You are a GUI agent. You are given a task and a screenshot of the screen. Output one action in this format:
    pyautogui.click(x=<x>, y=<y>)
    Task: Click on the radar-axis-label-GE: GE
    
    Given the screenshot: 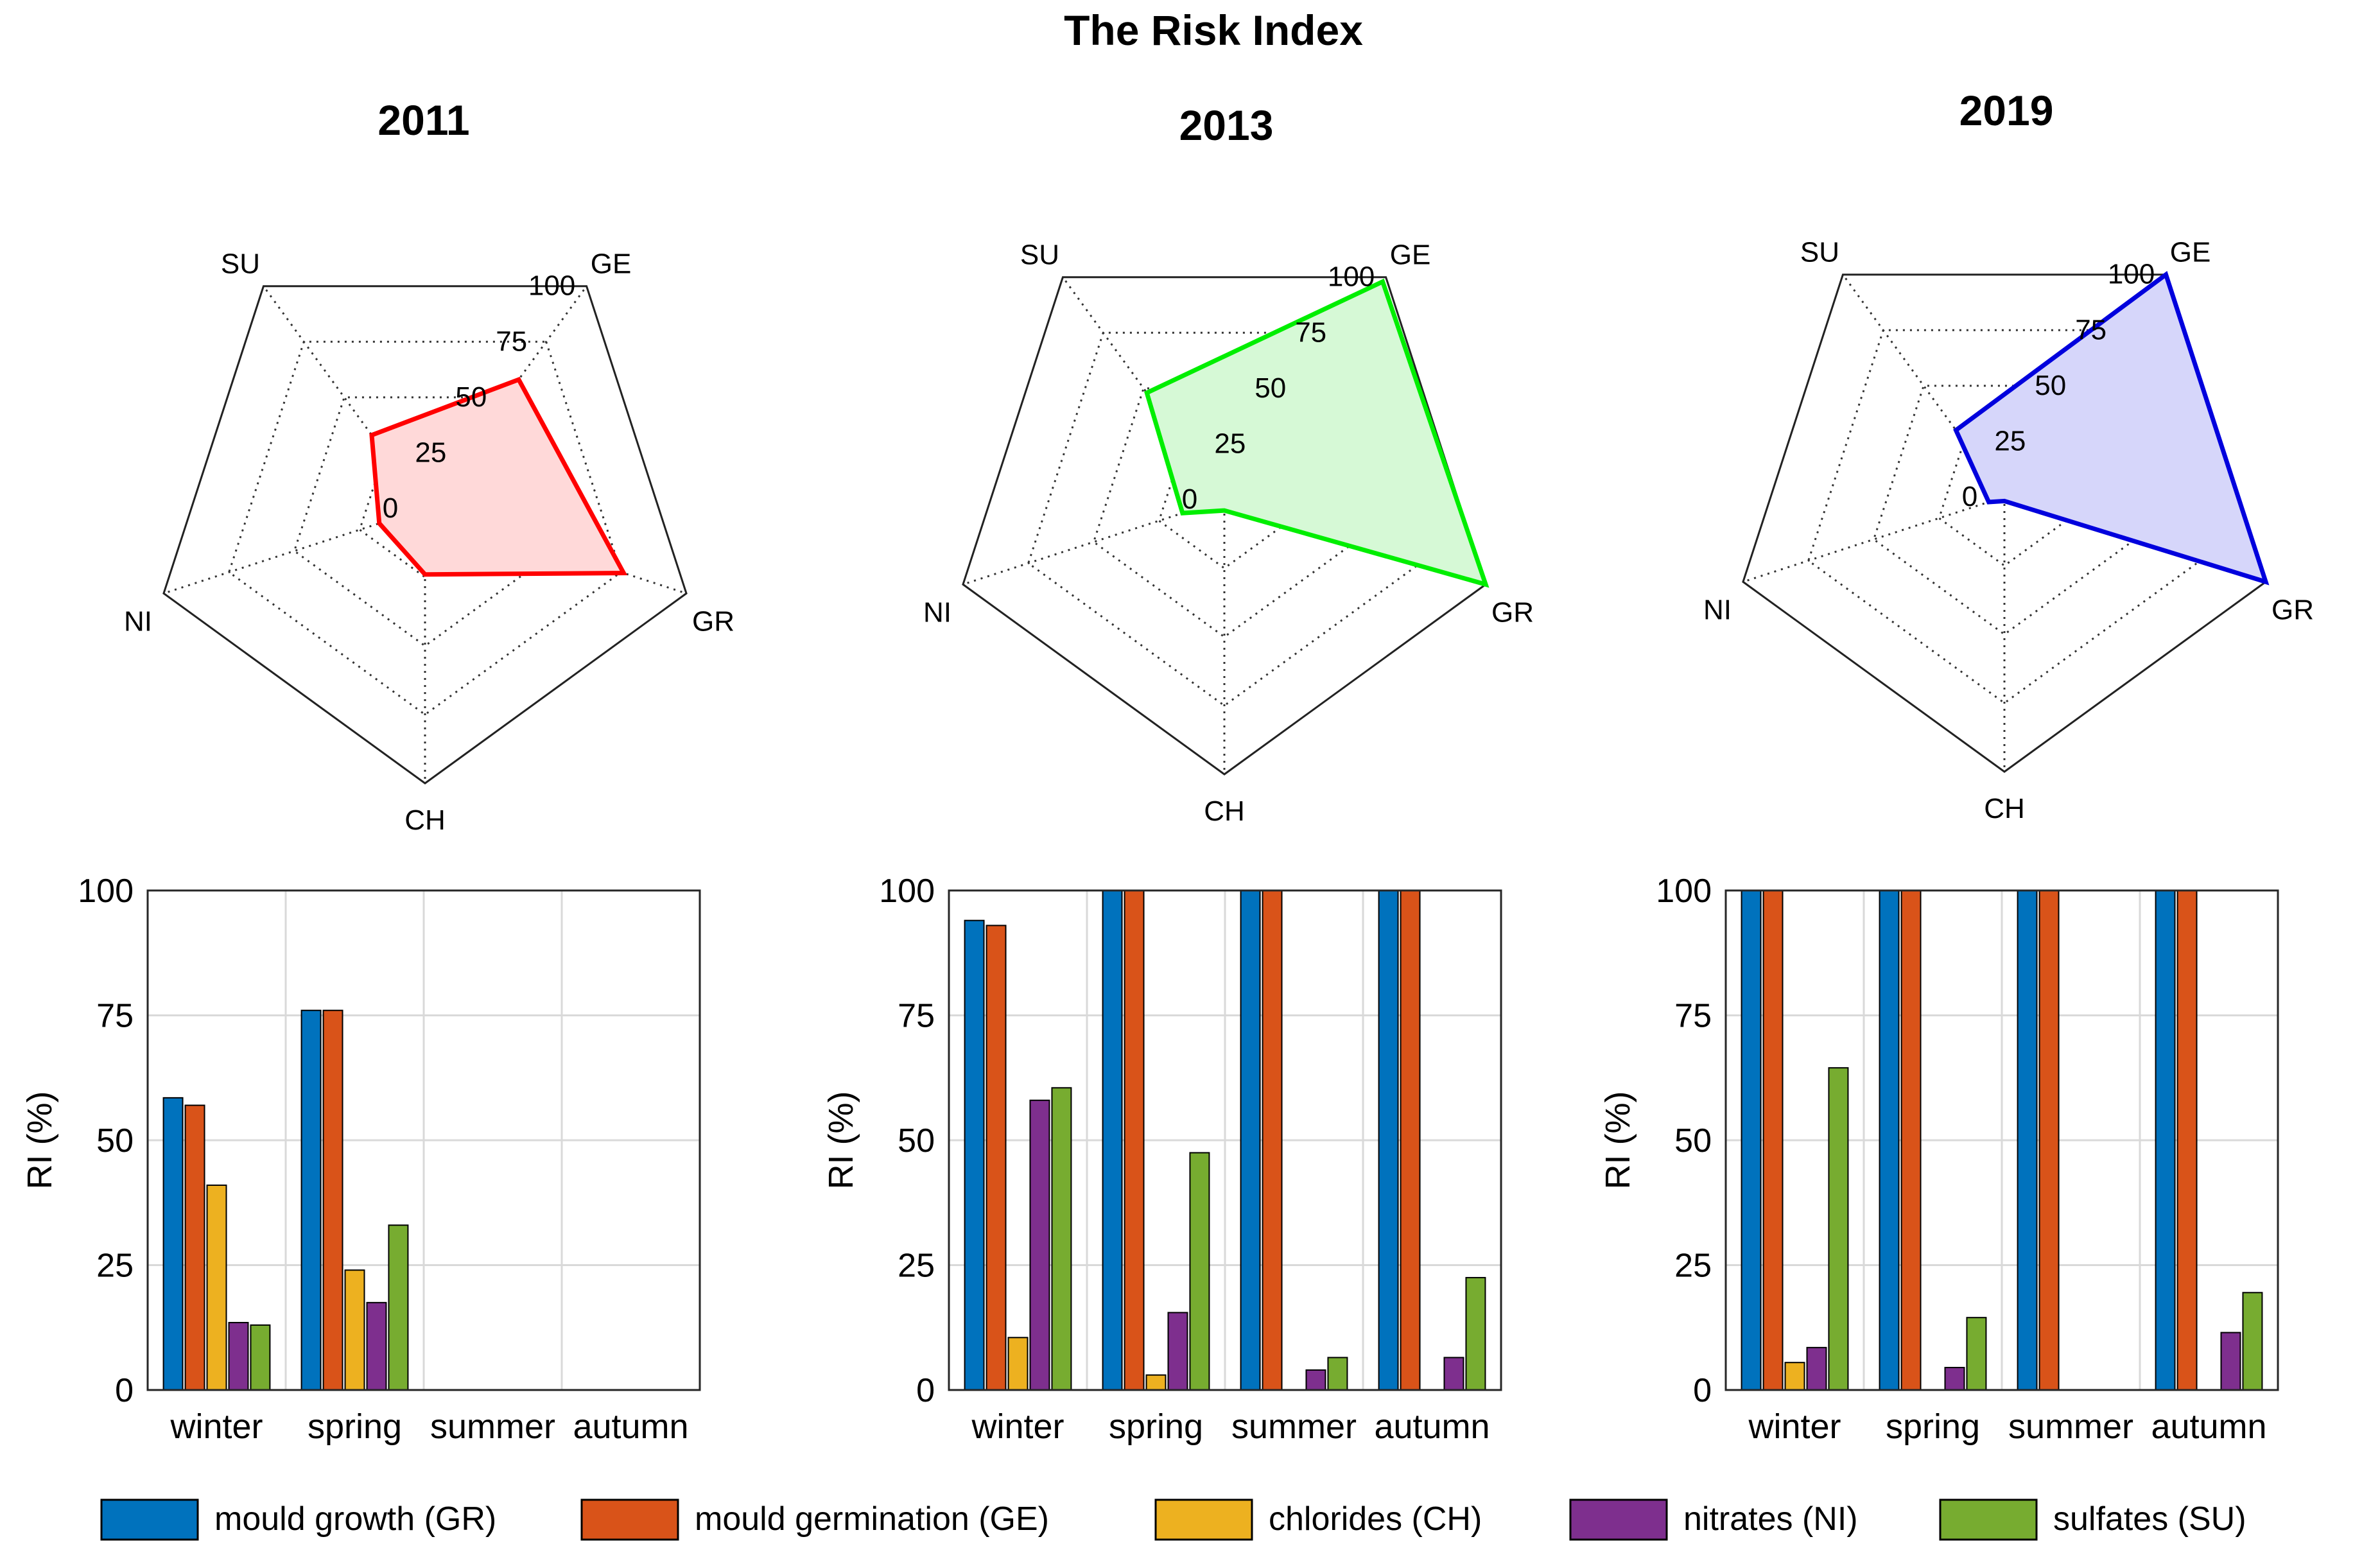 What is the action you would take?
    pyautogui.click(x=611, y=264)
    